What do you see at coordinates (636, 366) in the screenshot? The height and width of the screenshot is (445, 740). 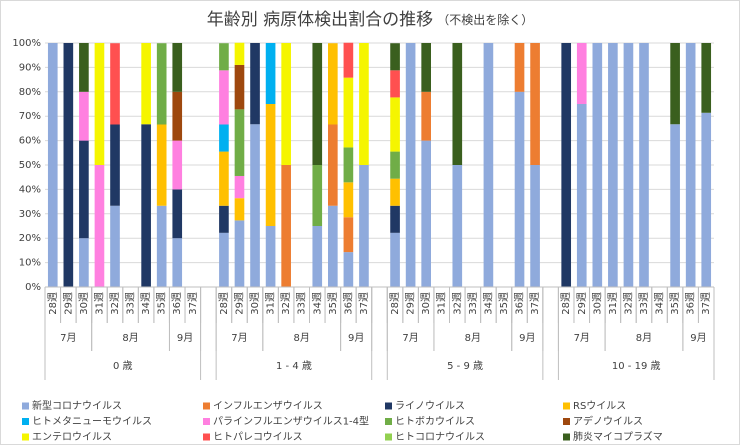 I see `age-label: 10 - 19 歳` at bounding box center [636, 366].